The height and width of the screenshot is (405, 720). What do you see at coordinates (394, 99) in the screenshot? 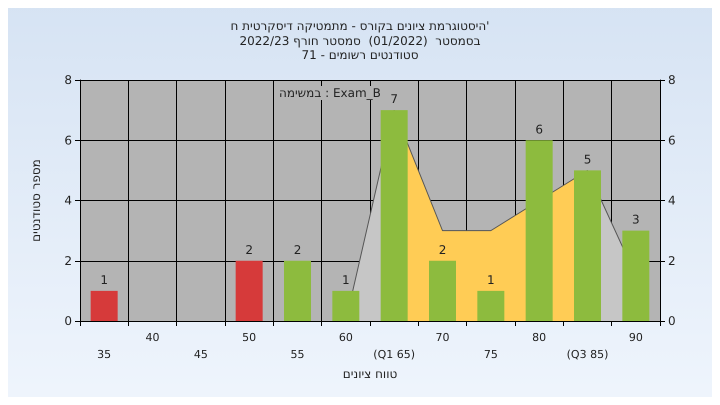
I see `data-label: 7` at bounding box center [394, 99].